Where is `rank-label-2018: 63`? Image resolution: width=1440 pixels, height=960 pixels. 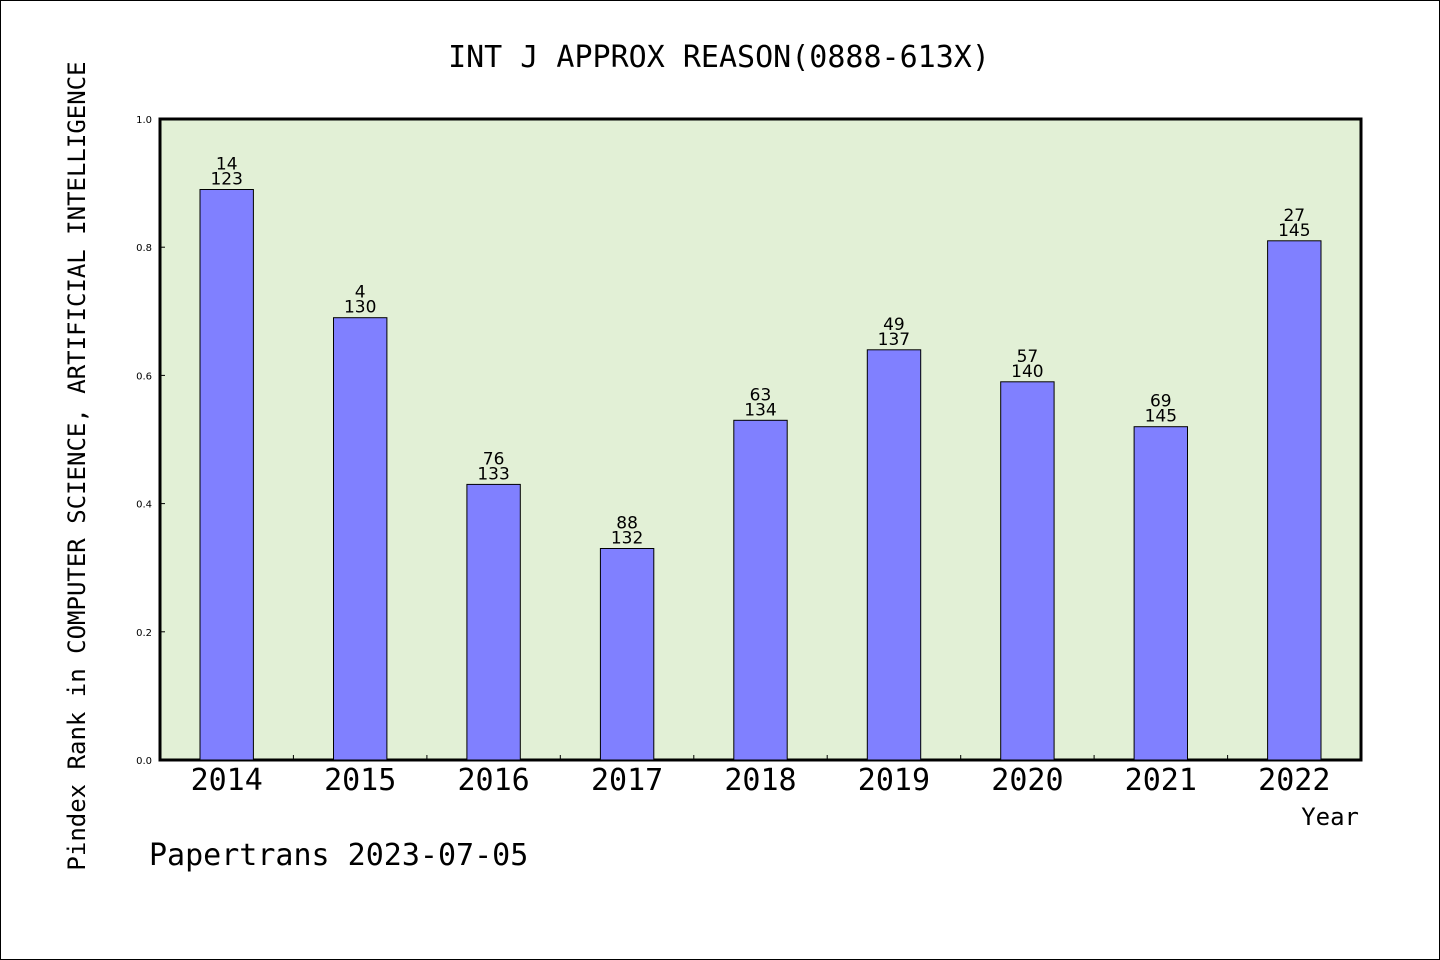 rank-label-2018: 63 is located at coordinates (761, 395).